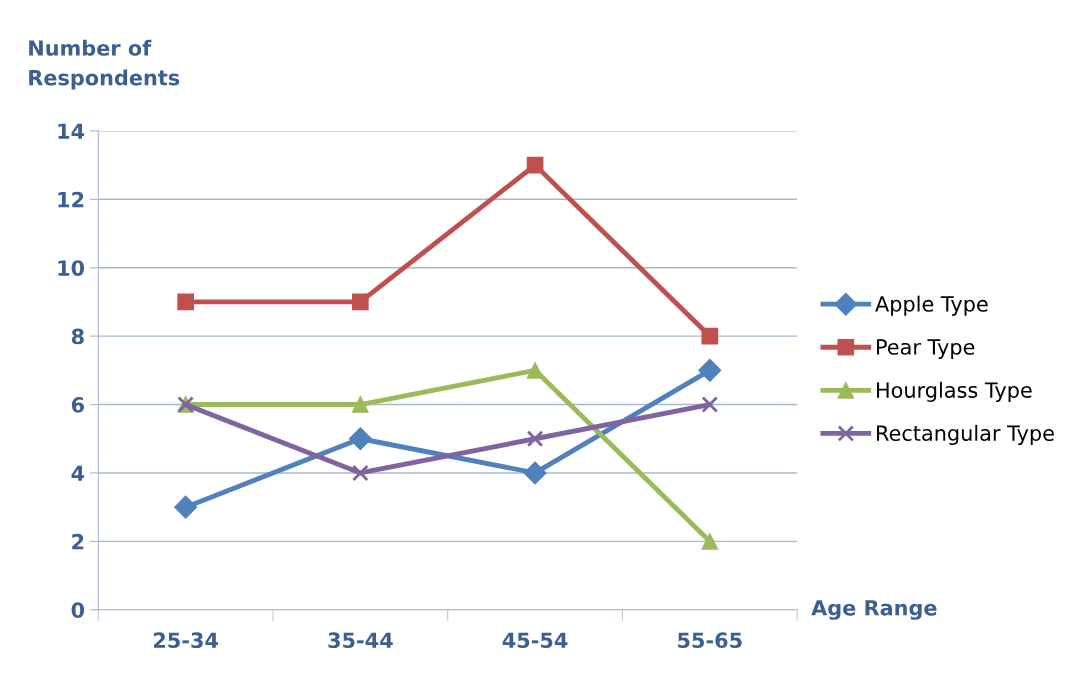 This screenshot has width=1092, height=689. I want to click on y-tick-label: 2, so click(78, 541).